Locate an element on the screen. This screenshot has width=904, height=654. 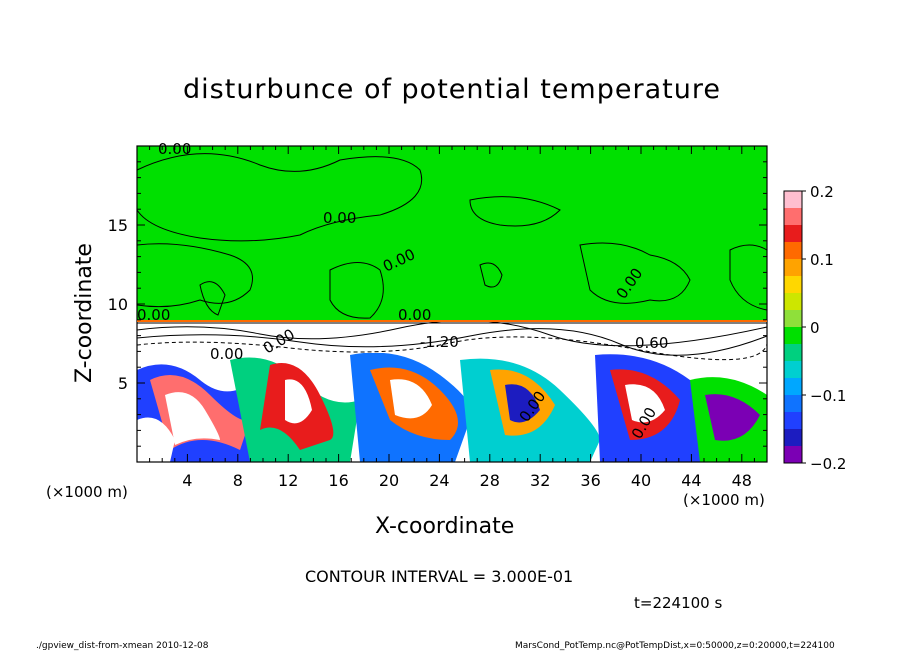
x-tick-label: 16 is located at coordinates (338, 480).